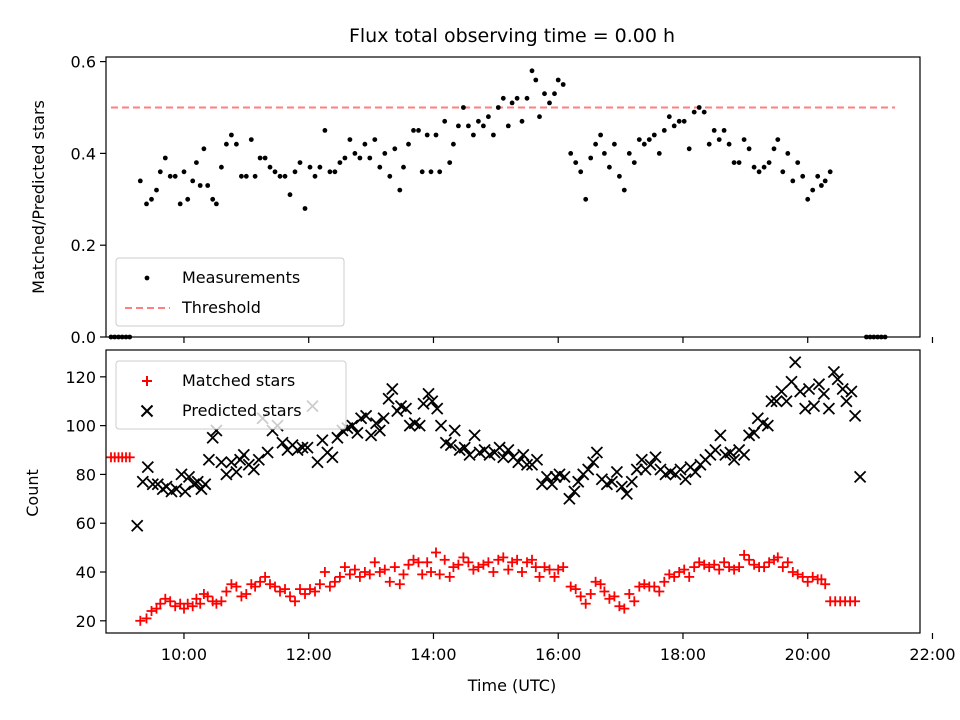  I want to click on bottom-x-axis-ticks: 10:00 12:00 14:00 16:00 18:00 20:00 22:00, so click(558, 648).